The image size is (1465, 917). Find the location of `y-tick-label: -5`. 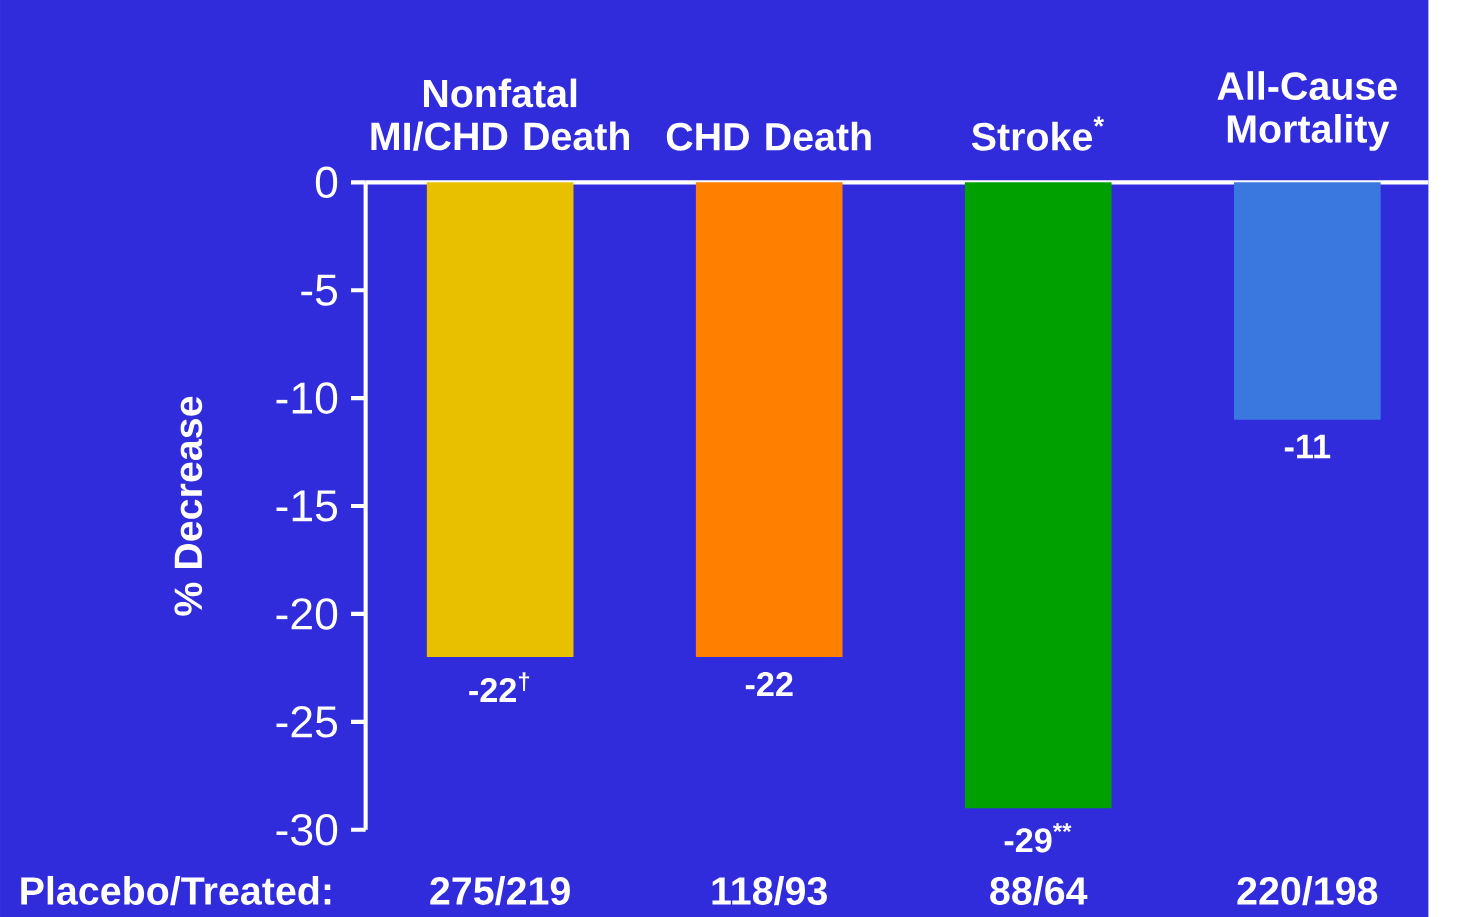

y-tick-label: -5 is located at coordinates (319, 290).